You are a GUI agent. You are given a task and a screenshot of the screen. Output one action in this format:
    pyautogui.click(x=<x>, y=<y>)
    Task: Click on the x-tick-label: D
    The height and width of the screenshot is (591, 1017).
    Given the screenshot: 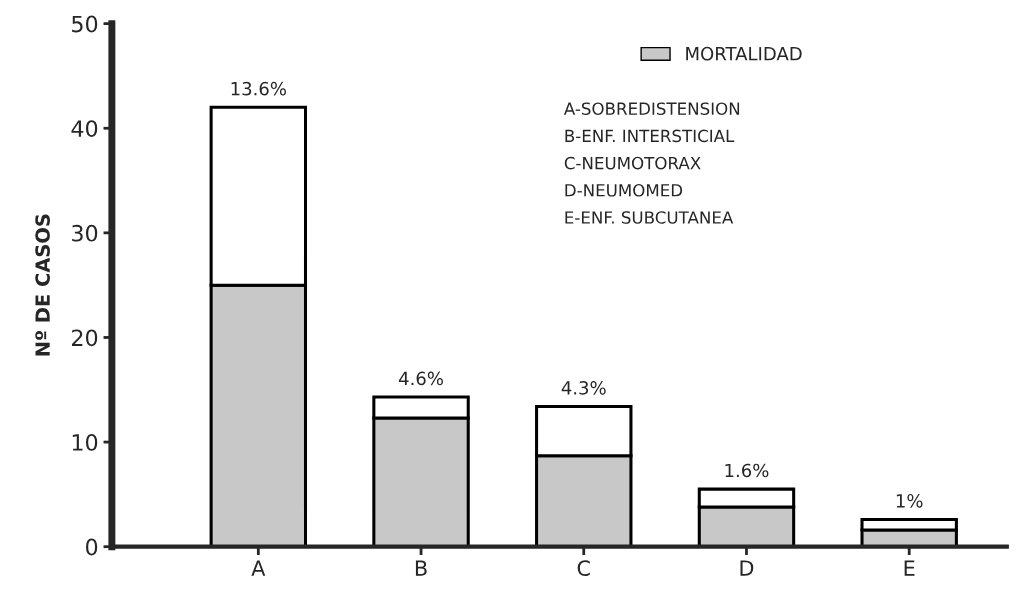 What is the action you would take?
    pyautogui.click(x=747, y=568)
    